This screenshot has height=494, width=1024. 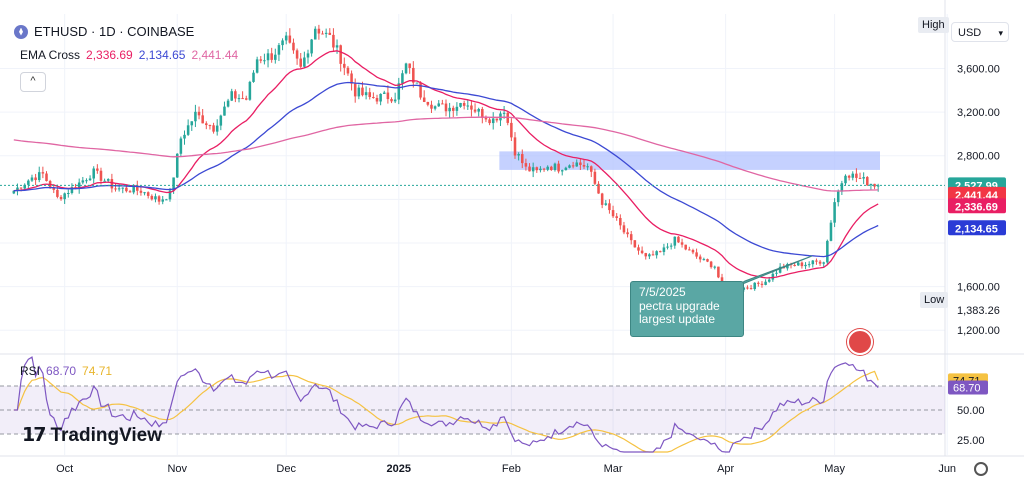 What do you see at coordinates (21, 31) in the screenshot?
I see `ethereum-icon` at bounding box center [21, 31].